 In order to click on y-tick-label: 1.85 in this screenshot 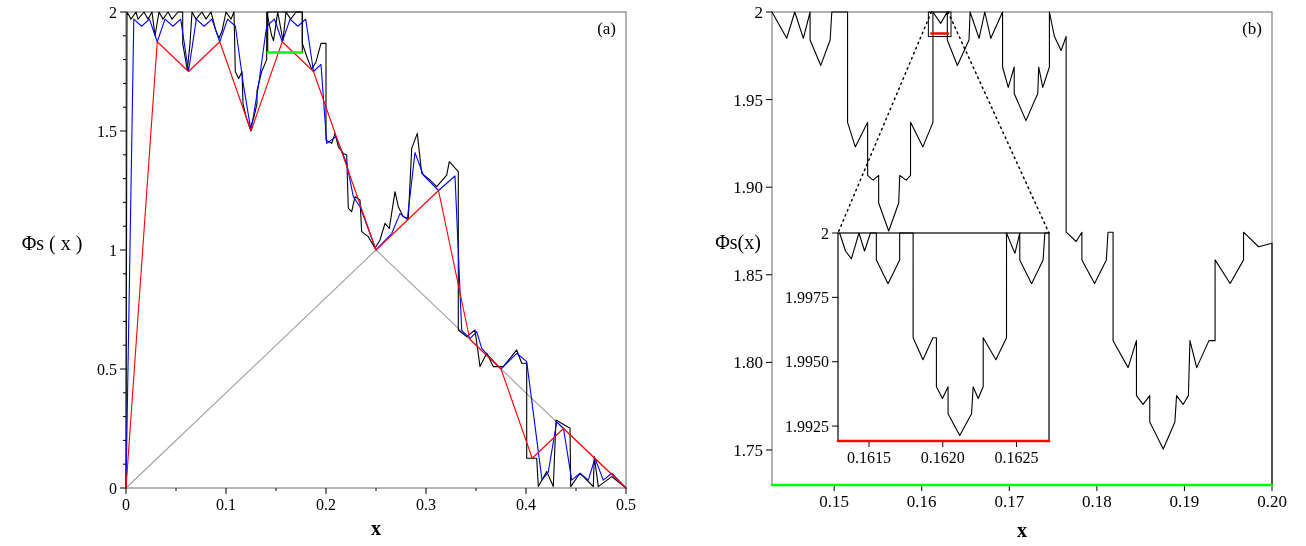, I will do `click(748, 275)`.